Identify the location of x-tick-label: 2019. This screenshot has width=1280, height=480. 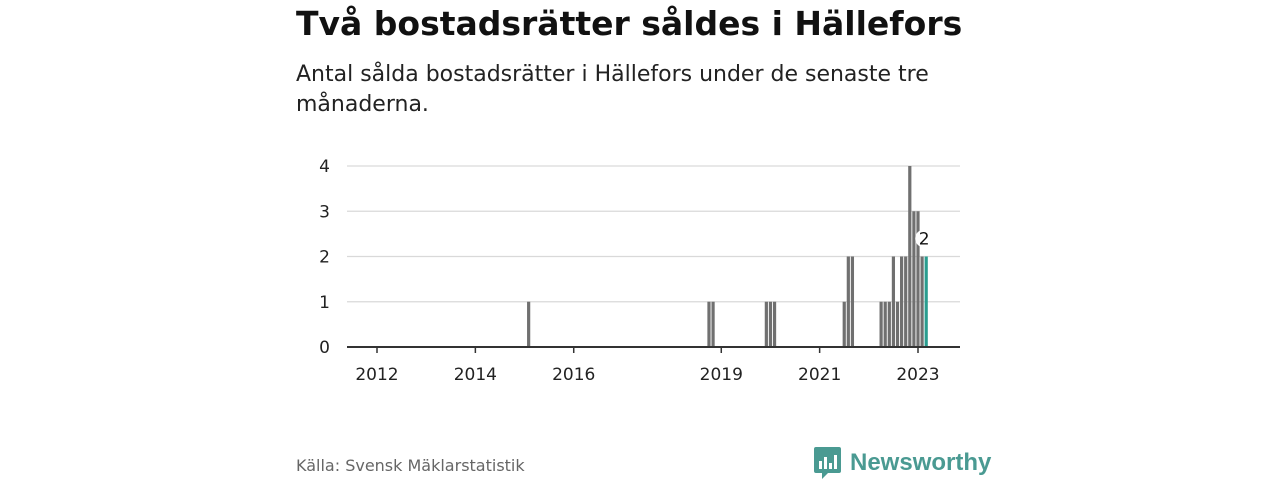
(721, 375).